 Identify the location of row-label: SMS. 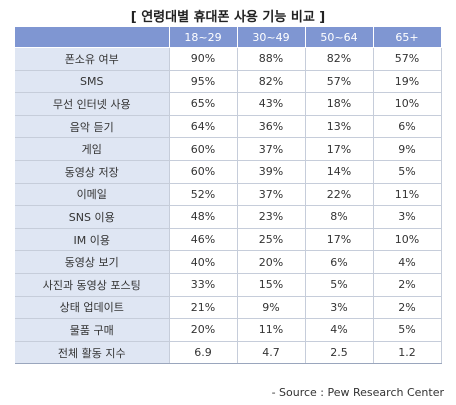
(92, 81).